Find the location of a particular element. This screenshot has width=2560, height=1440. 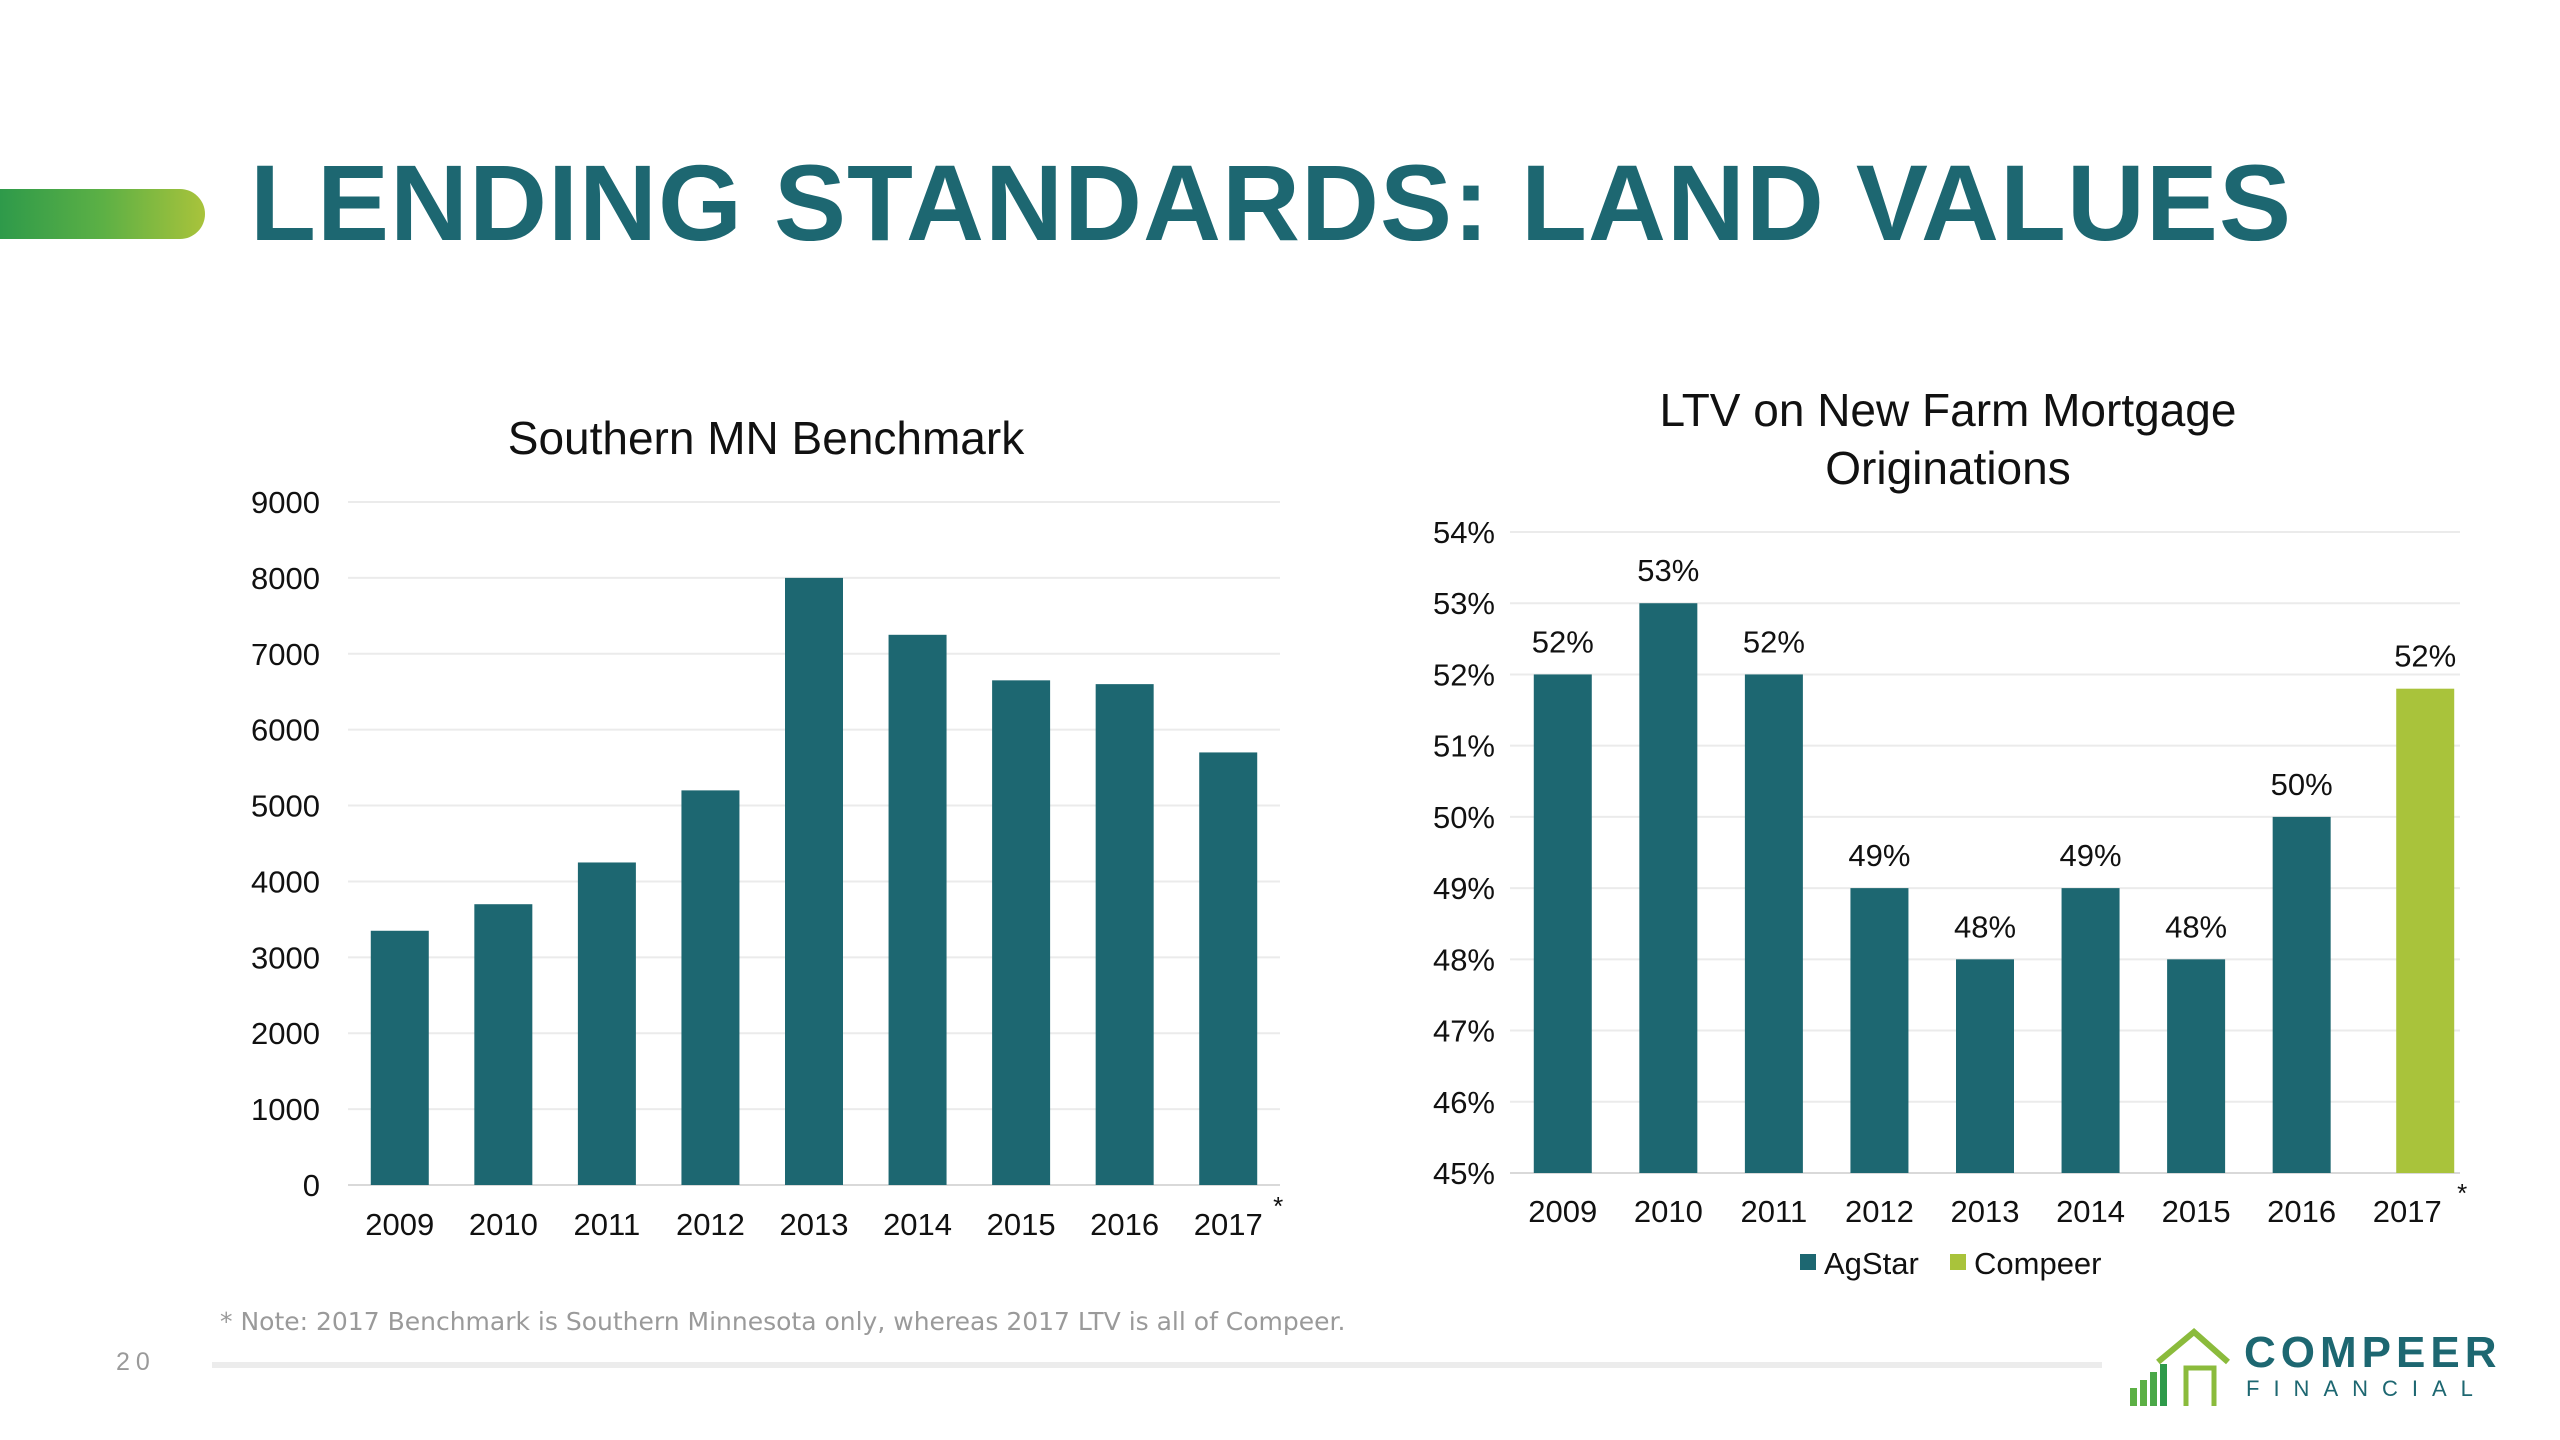

bar-agstar-2013 is located at coordinates (1985, 1066).